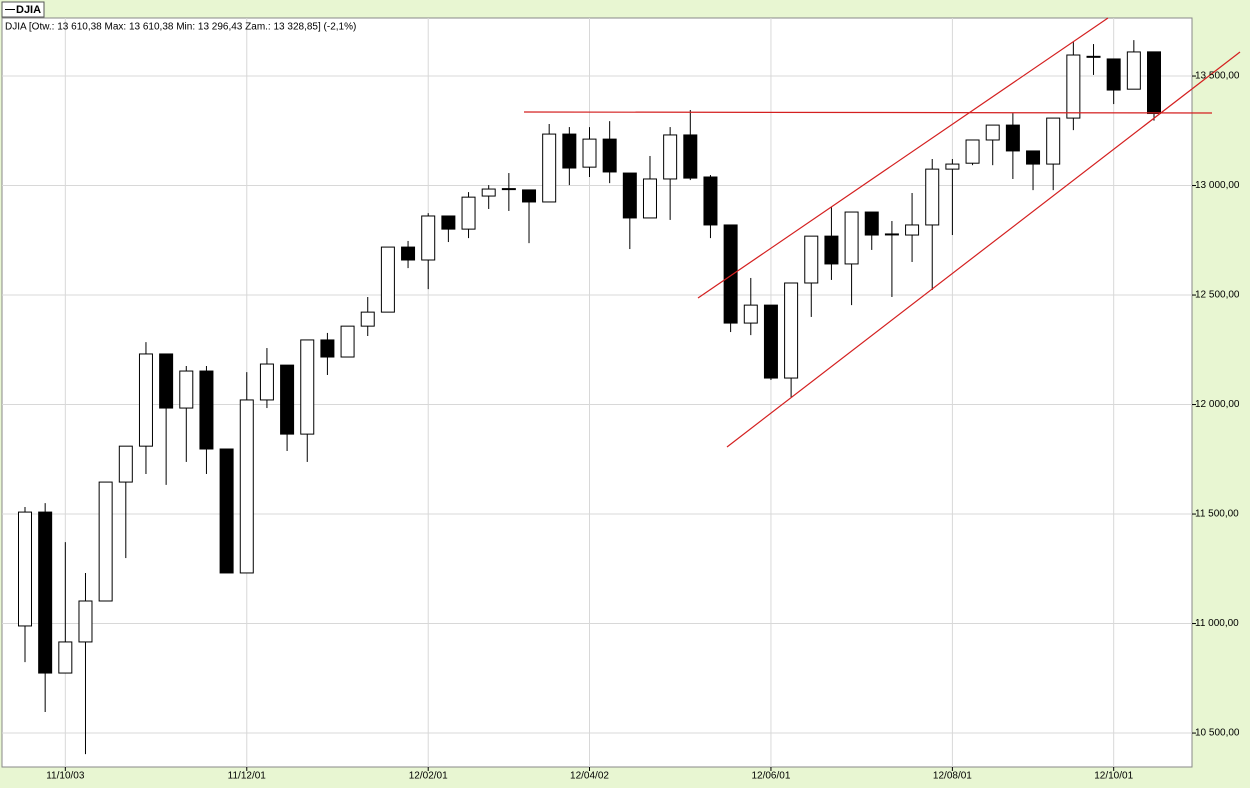 Image resolution: width=1250 pixels, height=788 pixels. Describe the element at coordinates (65, 776) in the screenshot. I see `x-tick-label: 11/10/03` at that location.